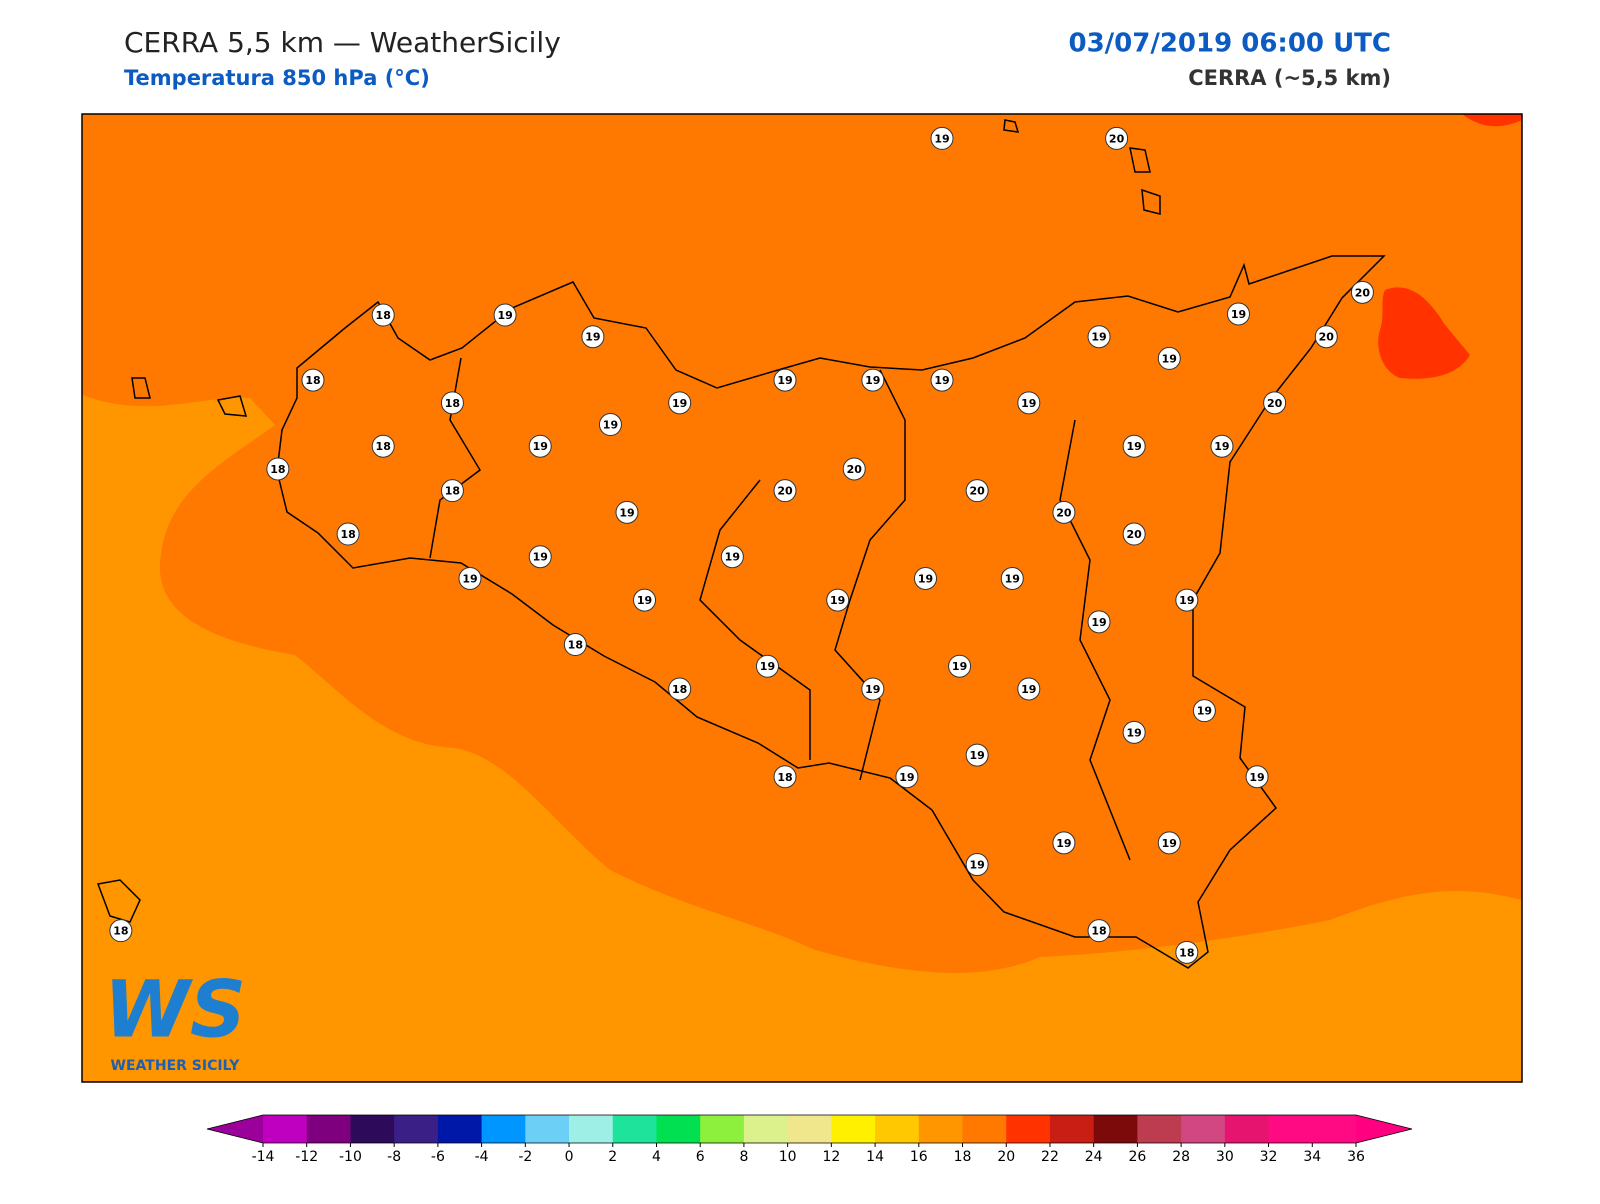 The height and width of the screenshot is (1204, 1600). What do you see at coordinates (1225, 1157) in the screenshot?
I see `colorbar-tick-label: 30` at bounding box center [1225, 1157].